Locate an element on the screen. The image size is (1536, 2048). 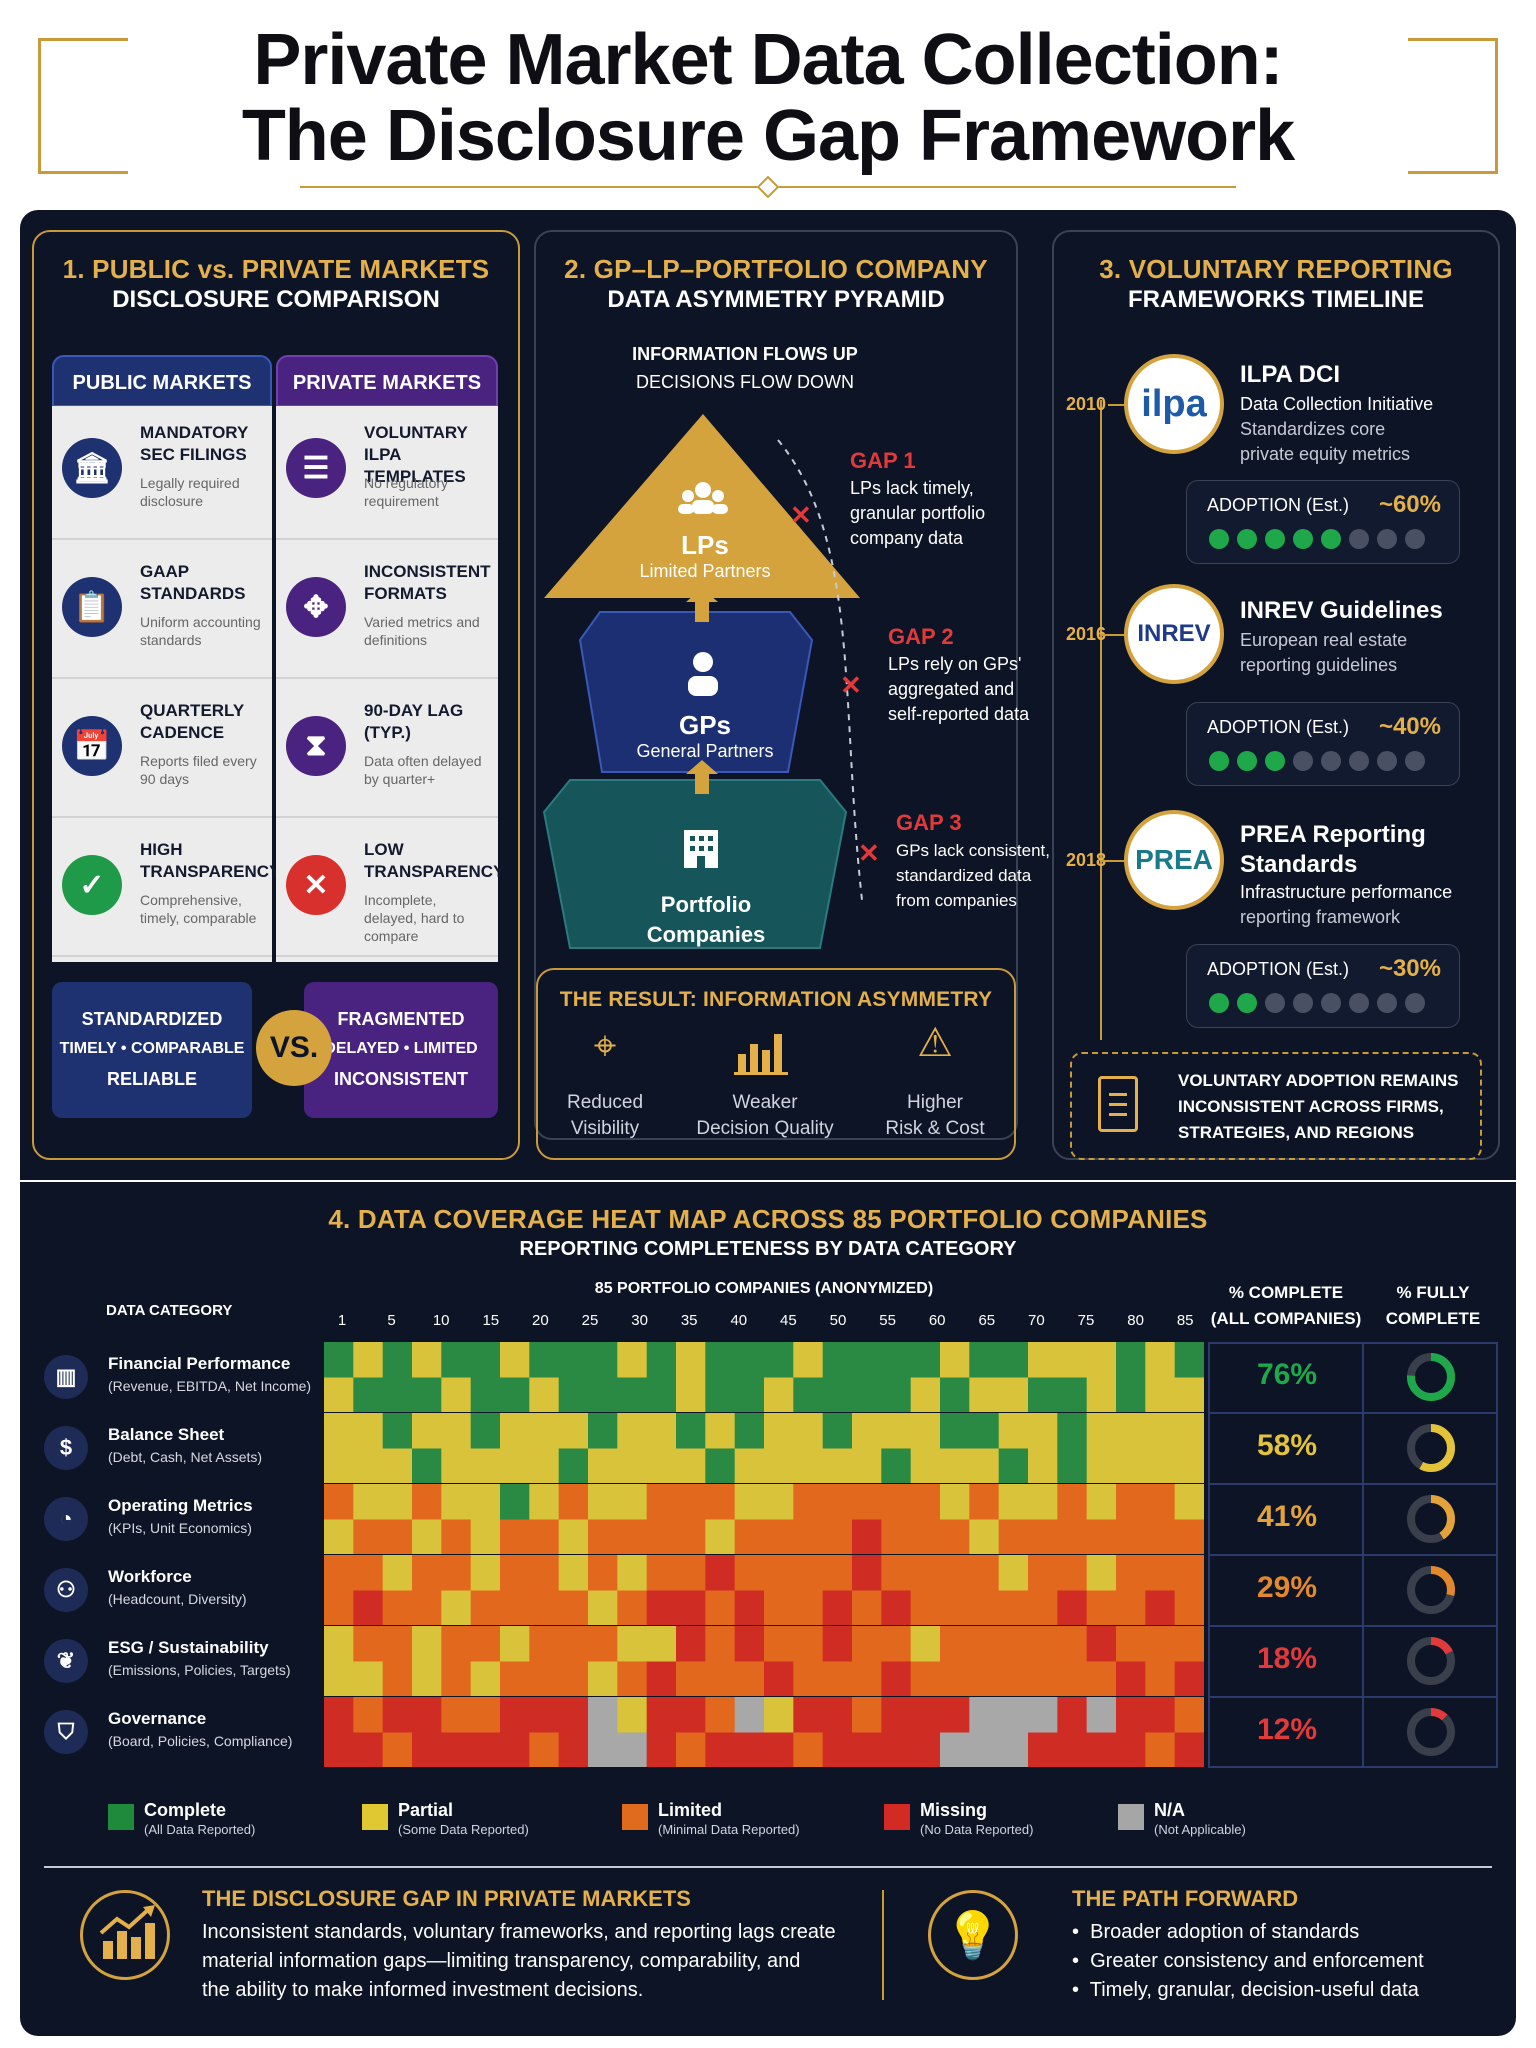
x-tick-label: 80 is located at coordinates (1135, 1320).